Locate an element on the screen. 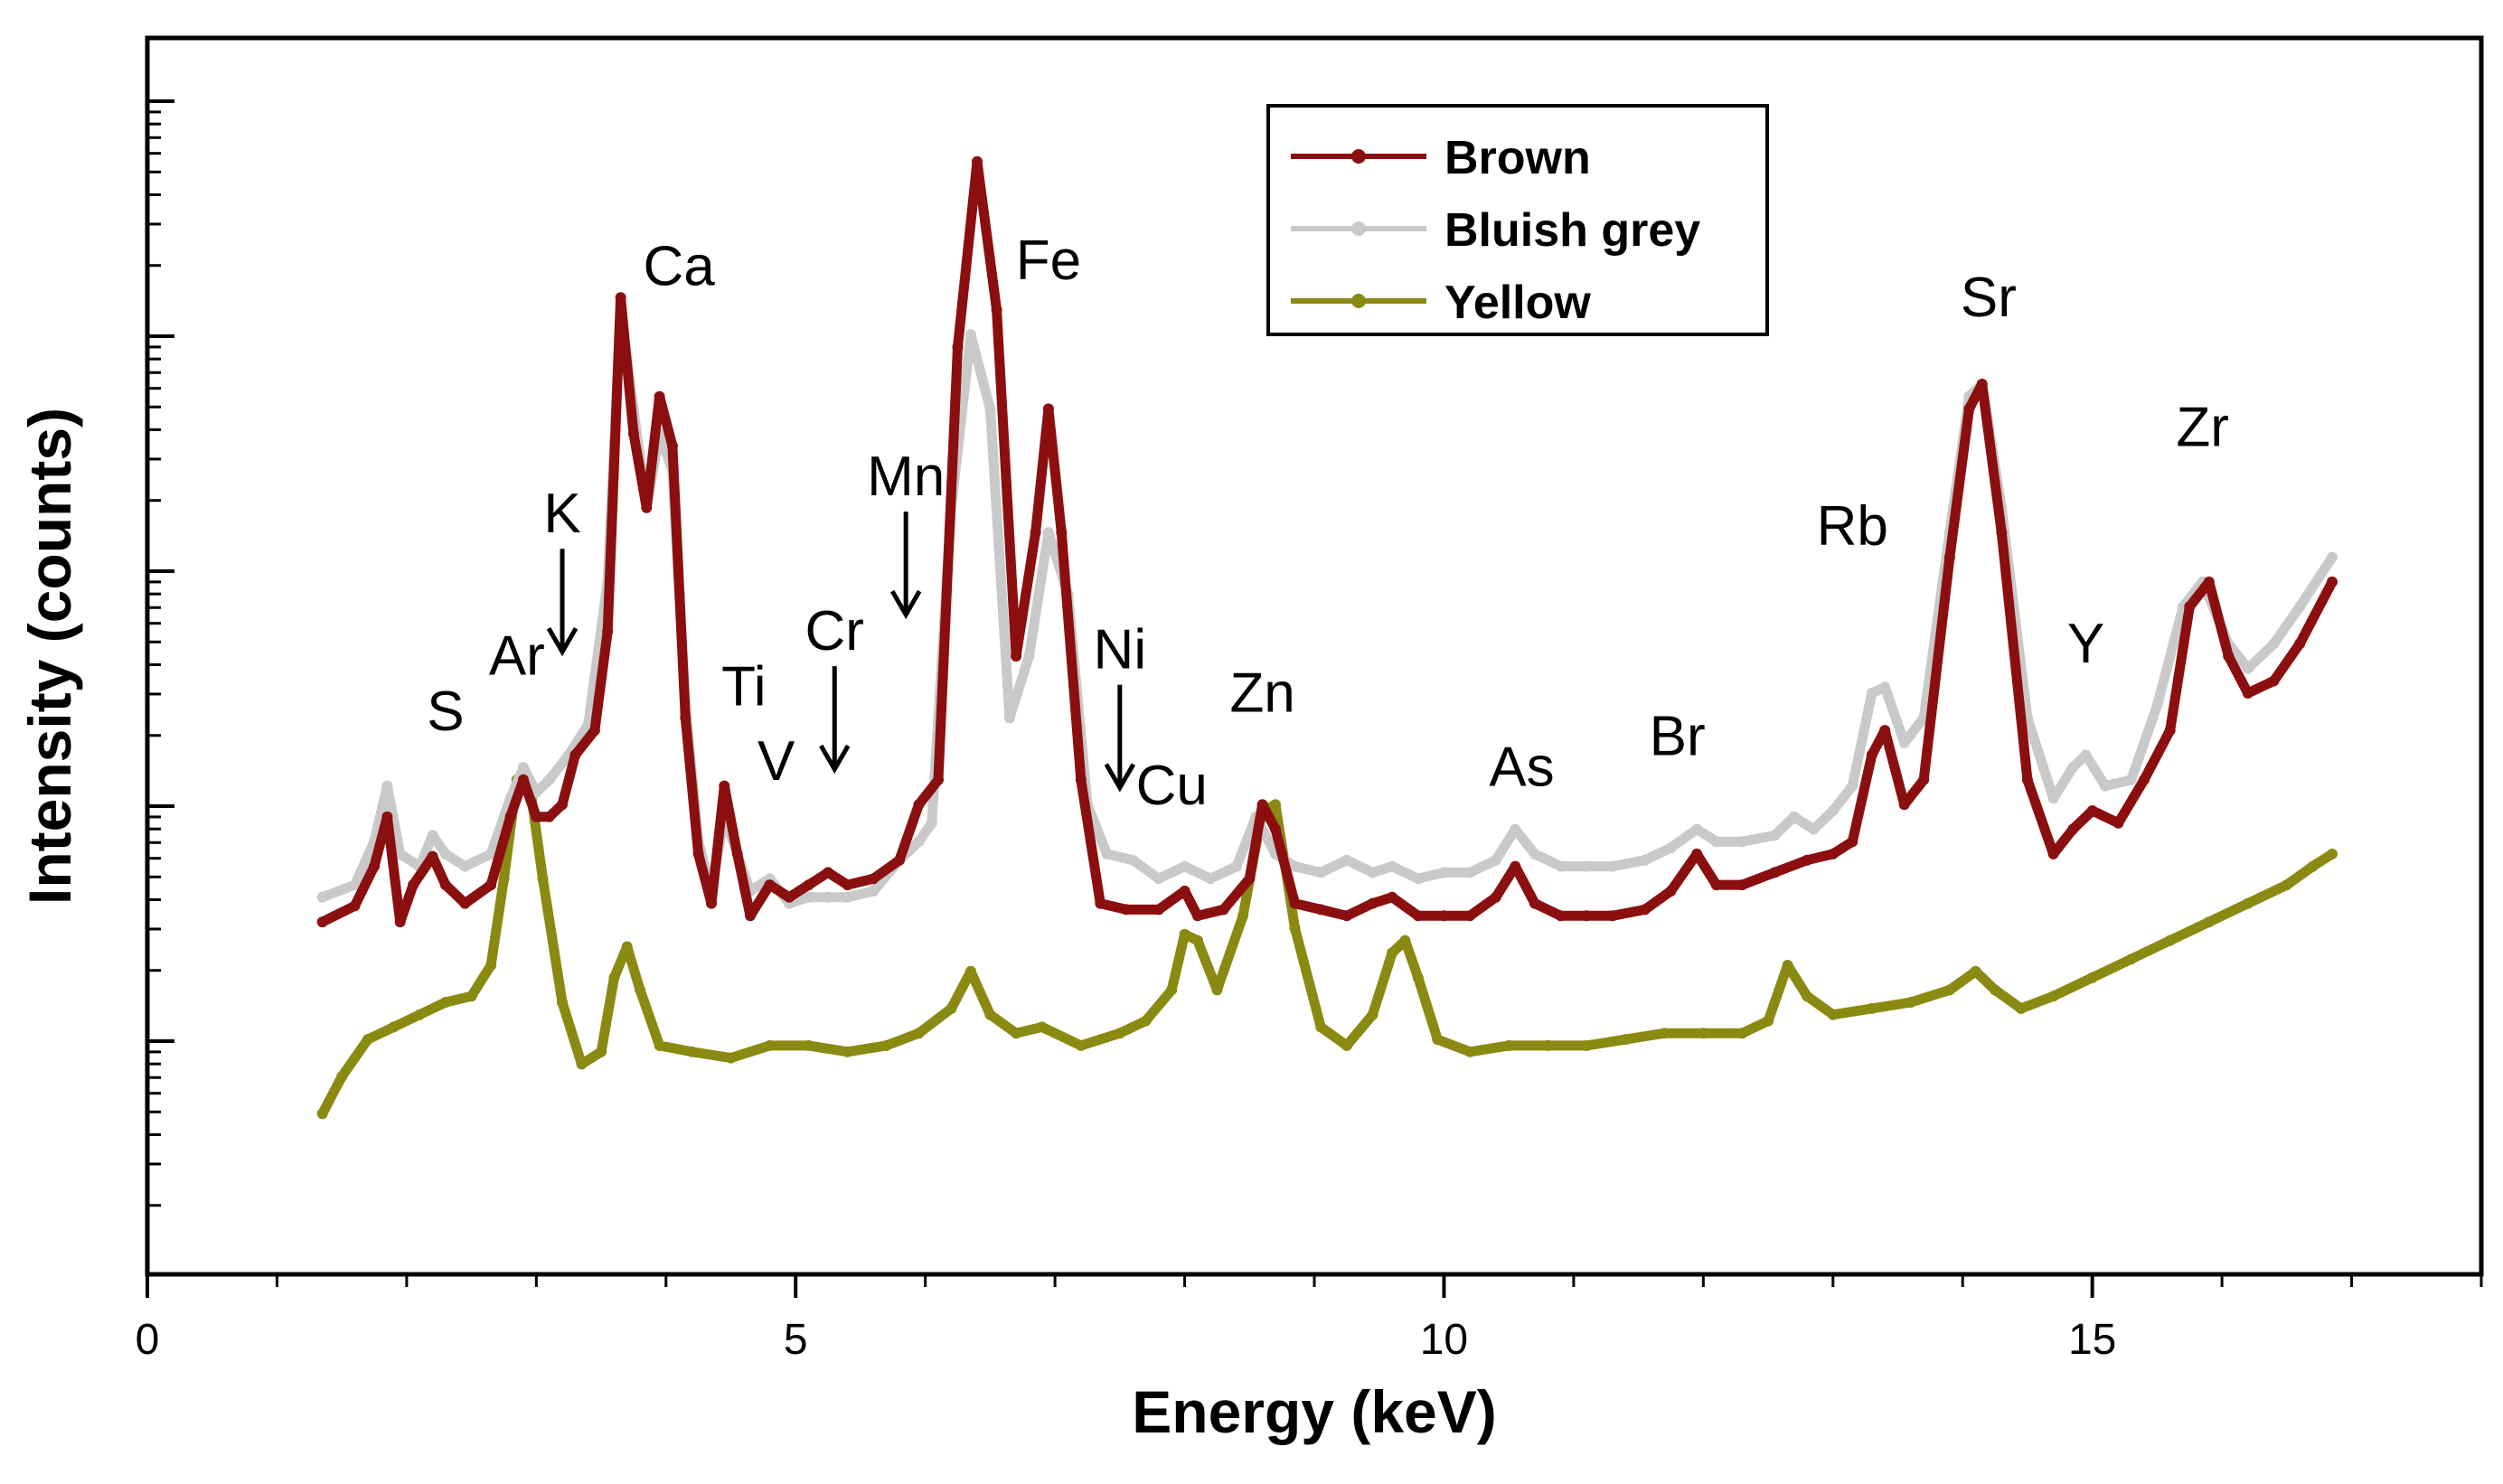 This screenshot has width=2503, height=1484. legend-label-bluish-grey: Bluish grey is located at coordinates (1572, 231).